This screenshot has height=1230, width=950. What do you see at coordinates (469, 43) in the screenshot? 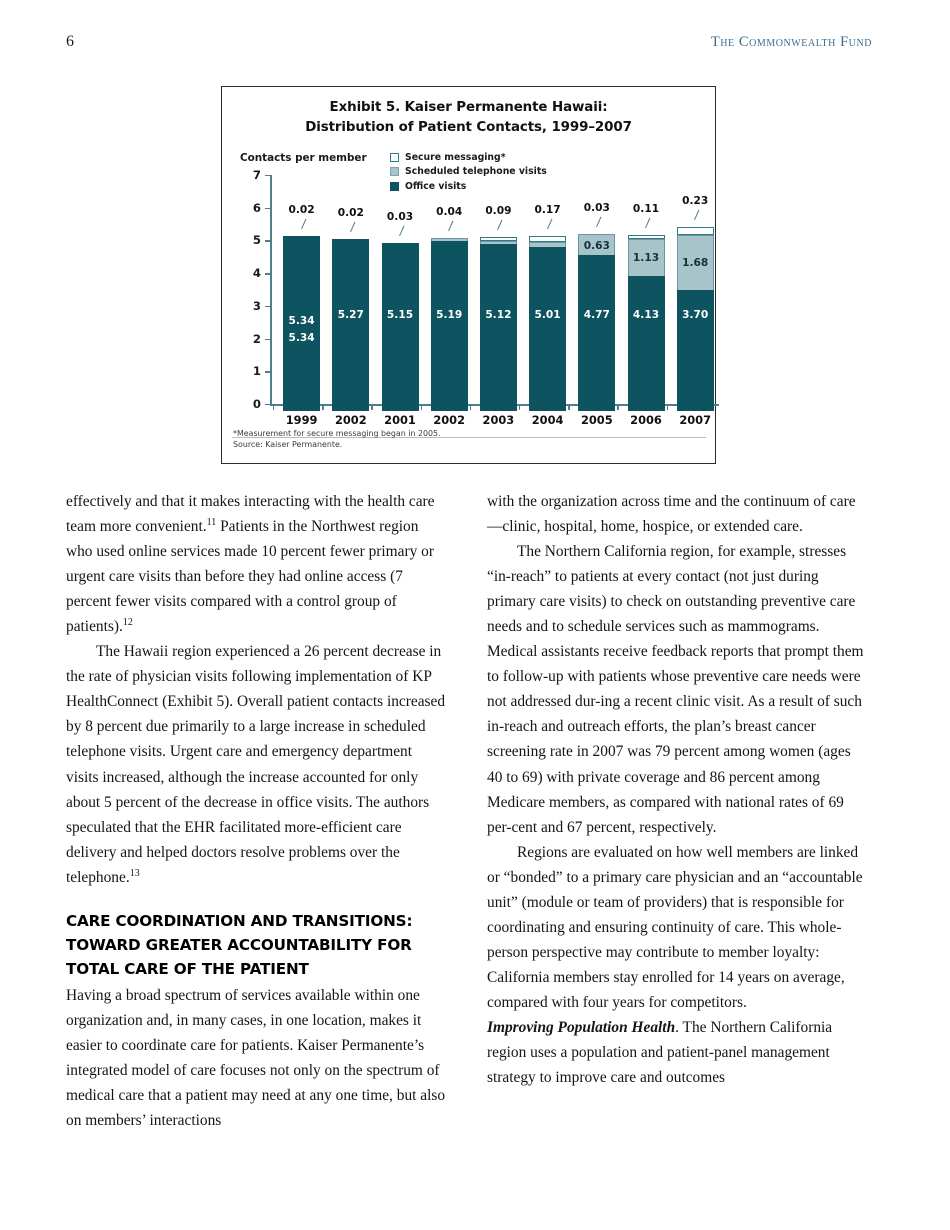
I see `running-head: 6 The Commonwealth Fund` at bounding box center [469, 43].